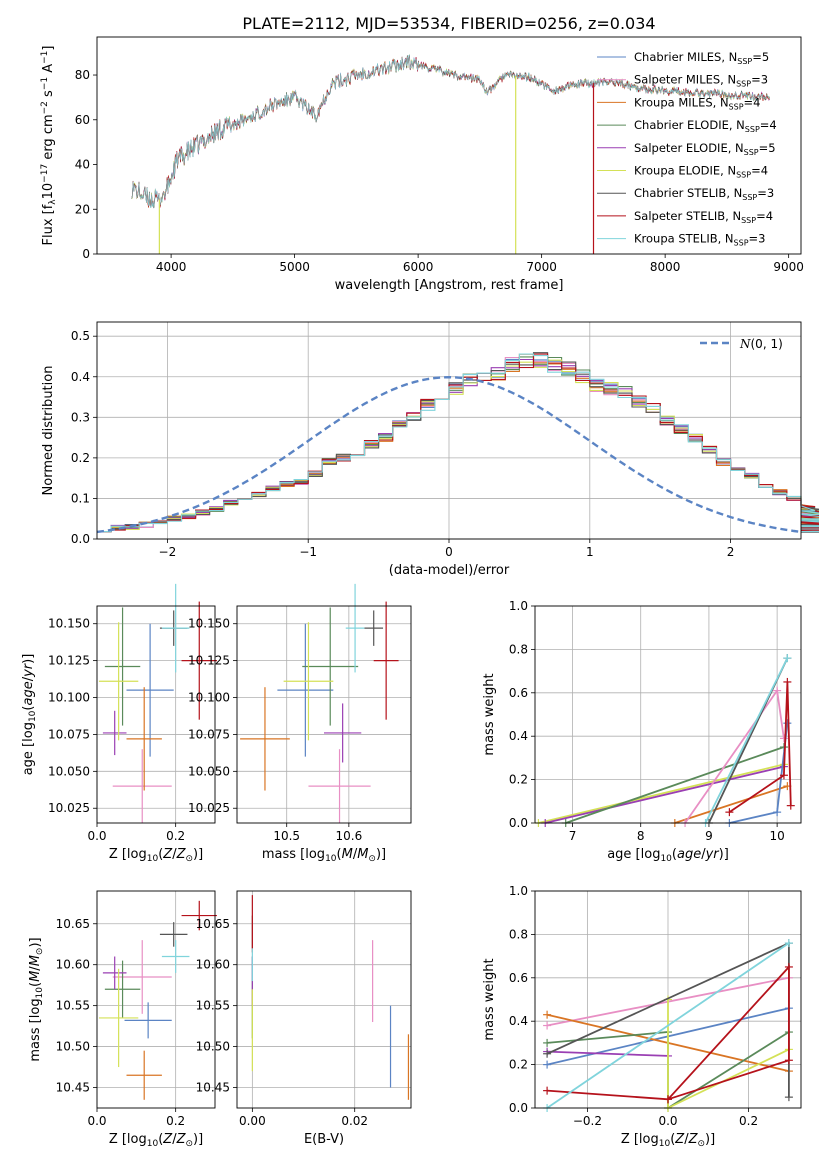 The height and width of the screenshot is (1170, 819). What do you see at coordinates (82, 165) in the screenshot?
I see `y-tick-label: 40` at bounding box center [82, 165].